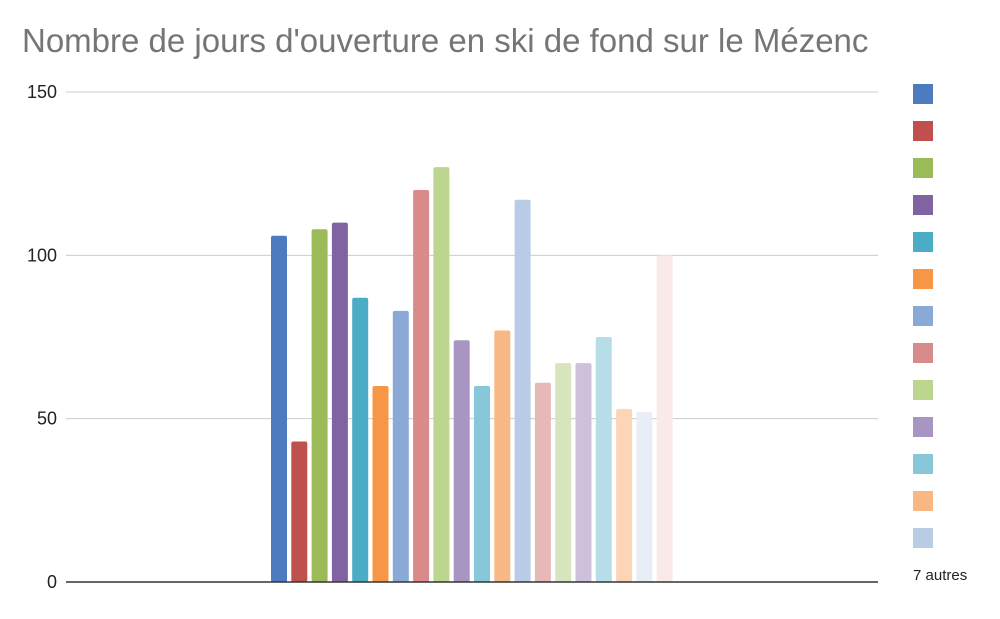 The image size is (1000, 619). Describe the element at coordinates (42, 92) in the screenshot. I see `y-tick-label: 150` at that location.